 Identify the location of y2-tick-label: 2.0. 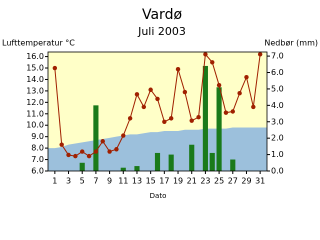
(277, 138).